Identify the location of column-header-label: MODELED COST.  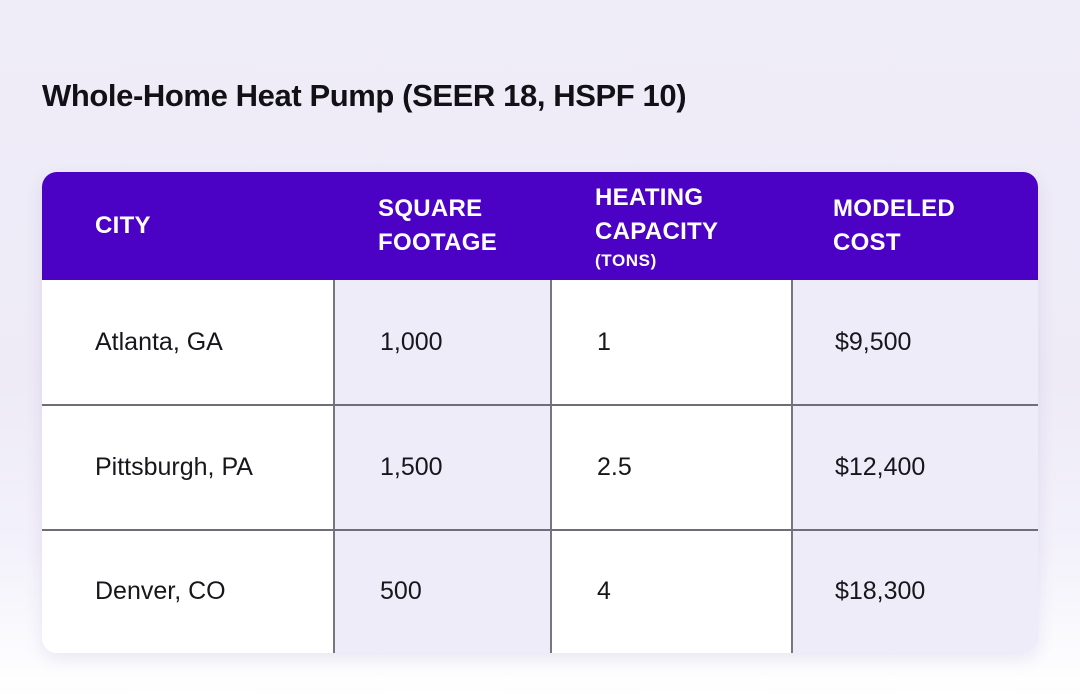
(894, 225).